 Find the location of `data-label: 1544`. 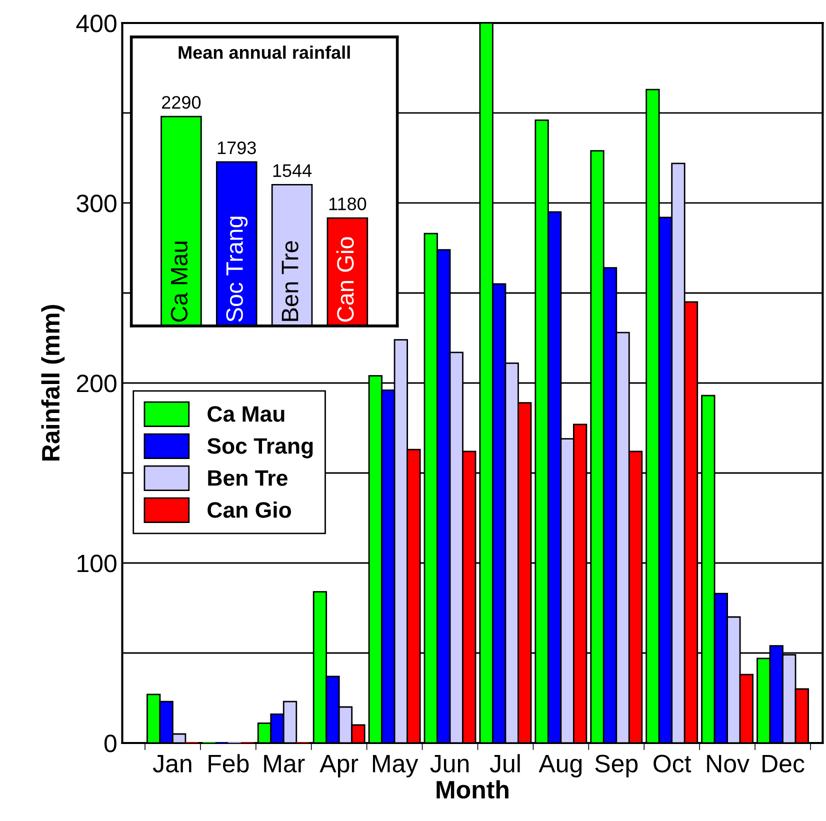

data-label: 1544 is located at coordinates (292, 171).